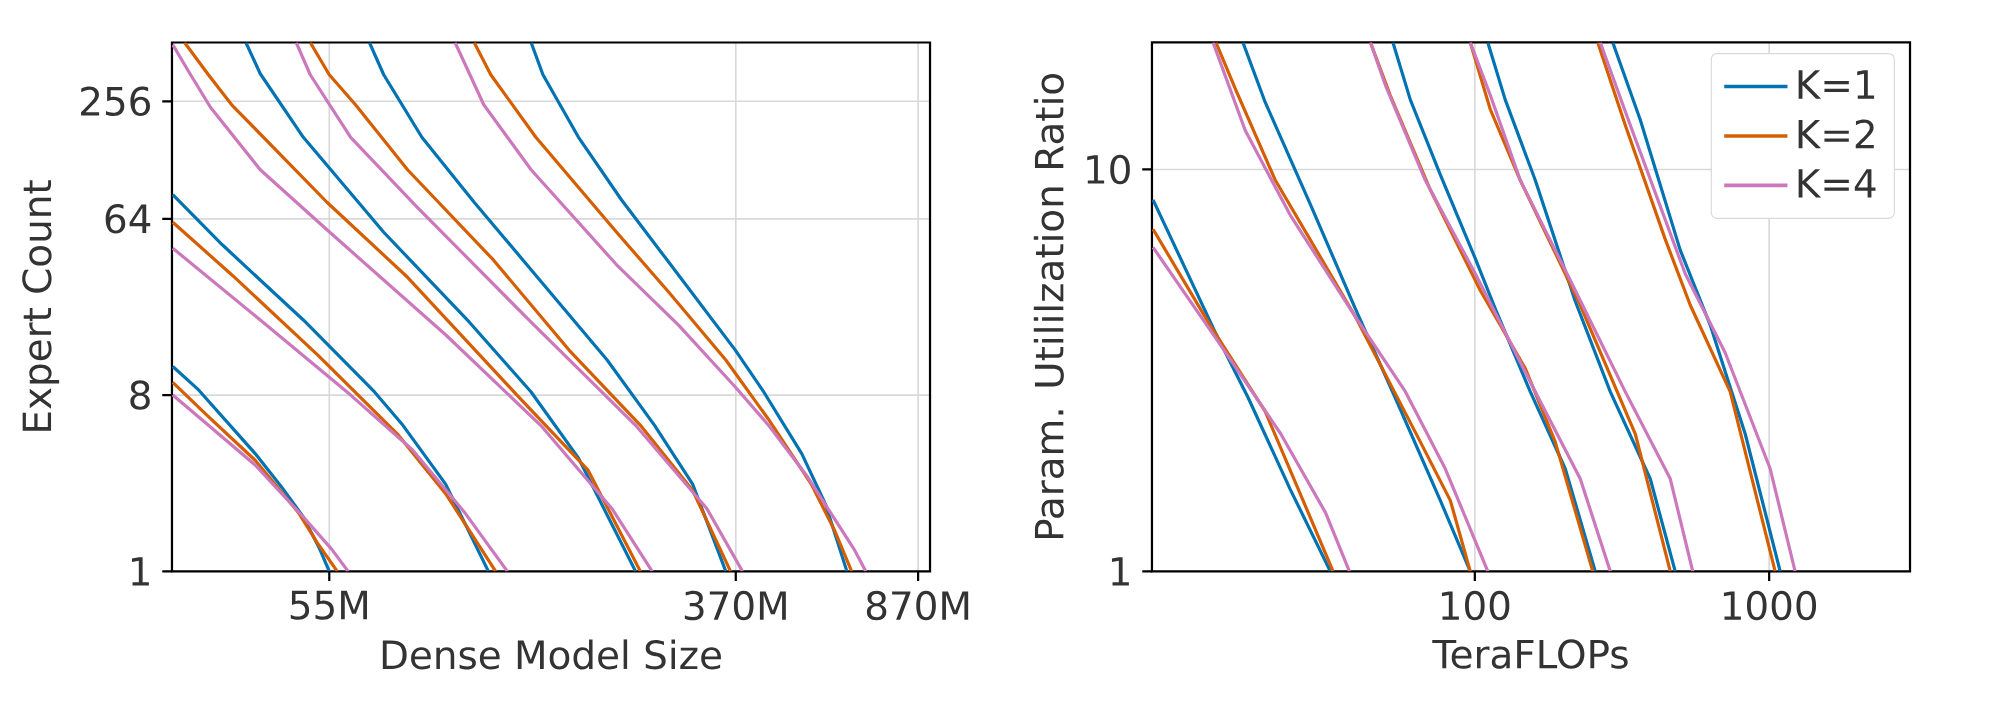 The width and height of the screenshot is (2000, 703). What do you see at coordinates (1836, 134) in the screenshot?
I see `legend-label: K=2` at bounding box center [1836, 134].